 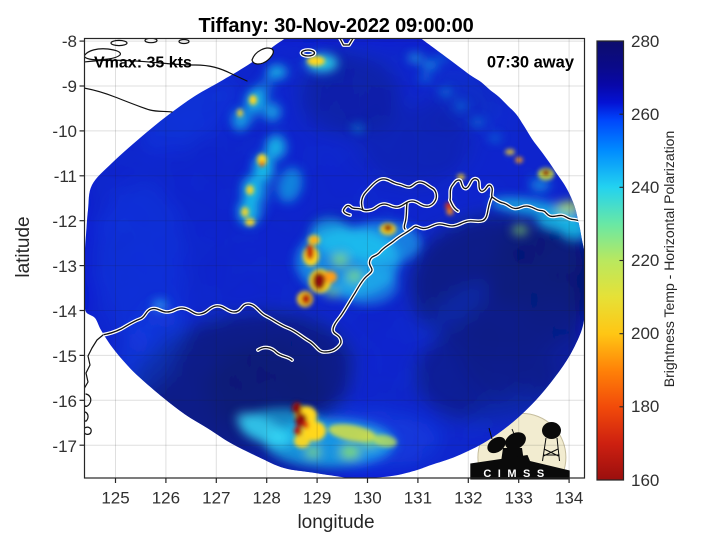 I want to click on svg-text: 160, so click(x=645, y=480).